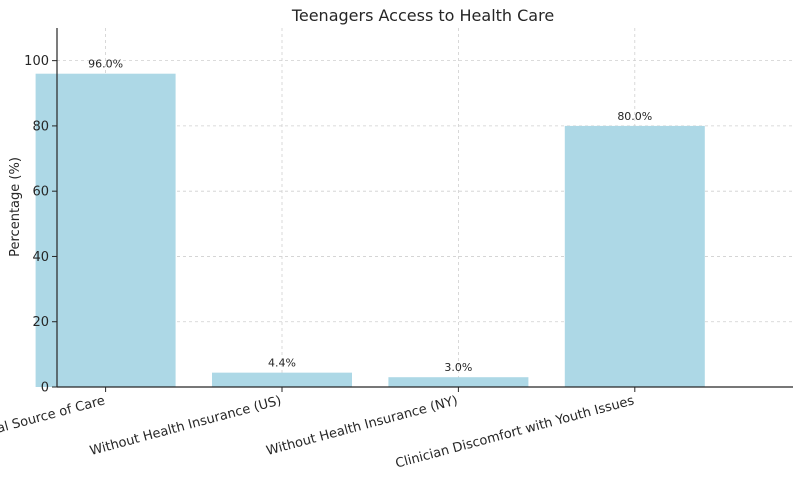 The height and width of the screenshot is (479, 800). What do you see at coordinates (40, 126) in the screenshot?
I see `y-tick-label: 80` at bounding box center [40, 126].